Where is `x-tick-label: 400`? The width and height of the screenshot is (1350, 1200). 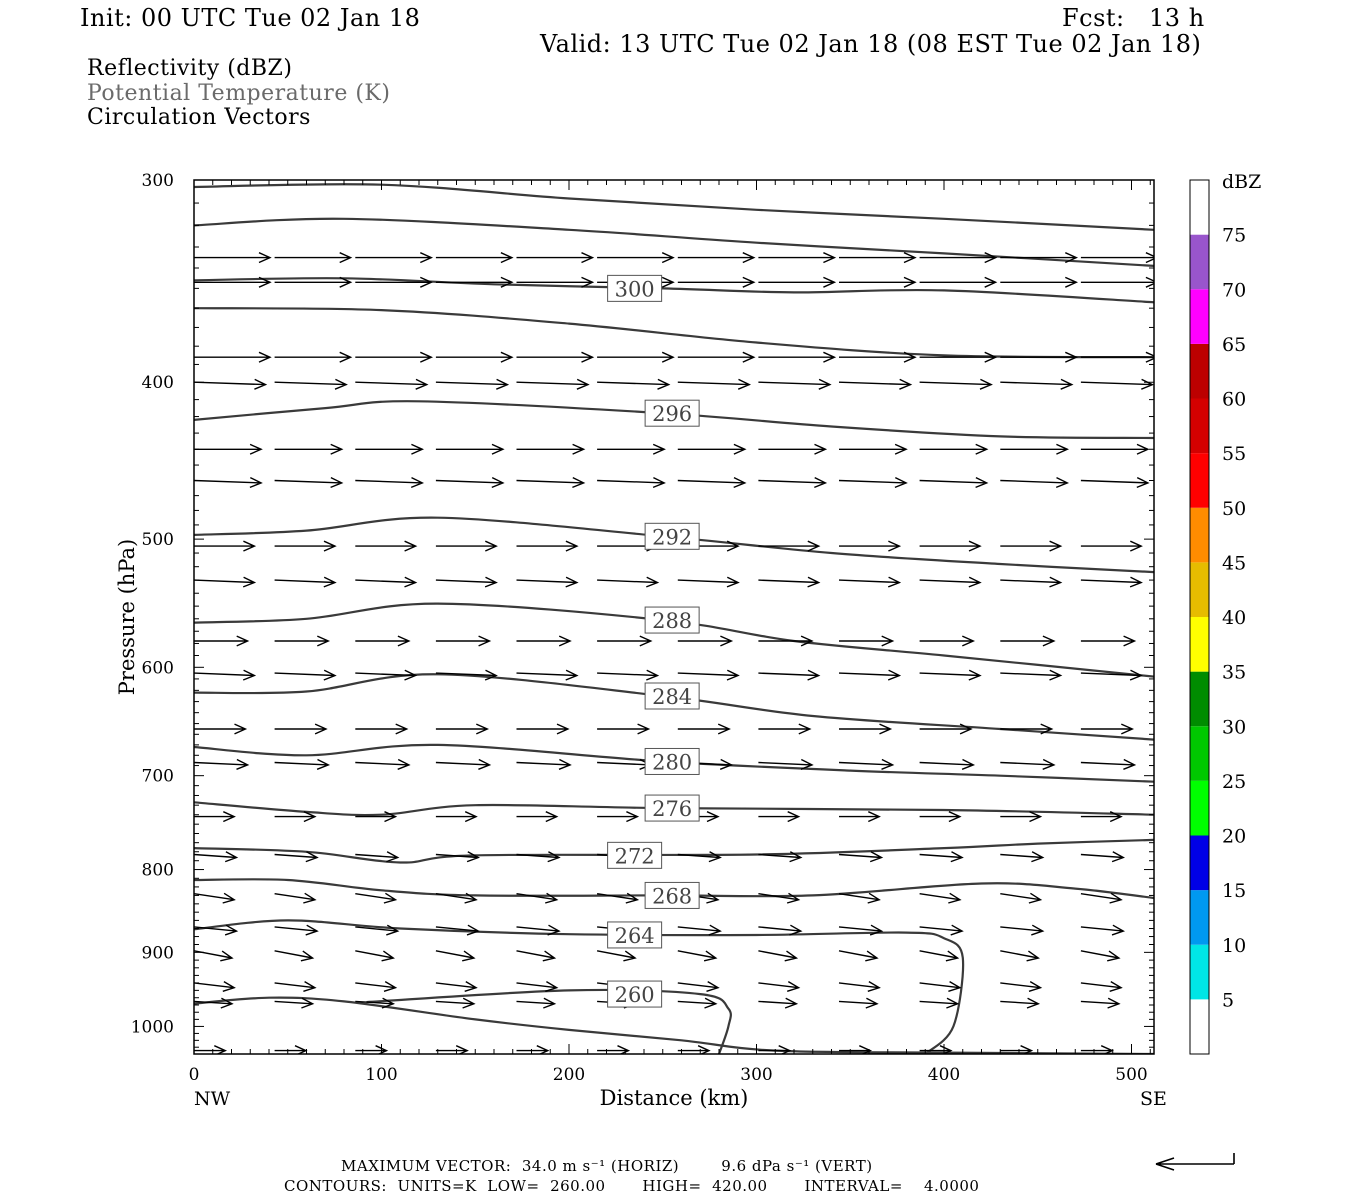
x-tick-label: 400 is located at coordinates (944, 1075).